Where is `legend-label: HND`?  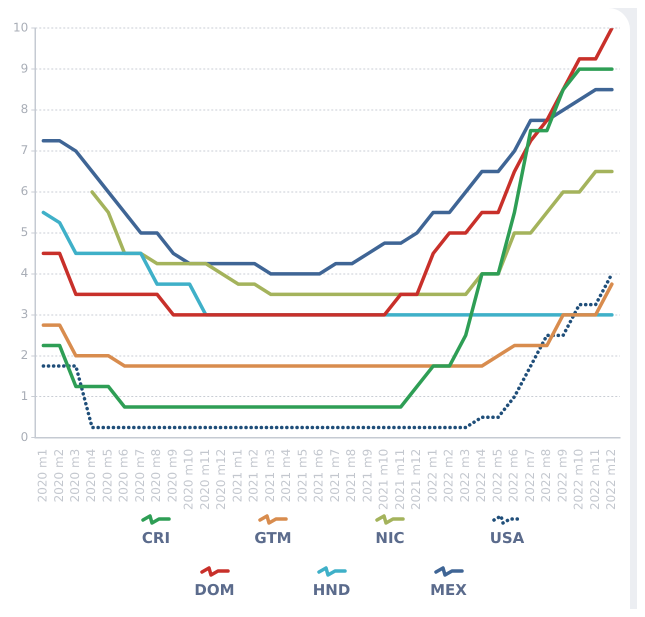 legend-label: HND is located at coordinates (332, 590).